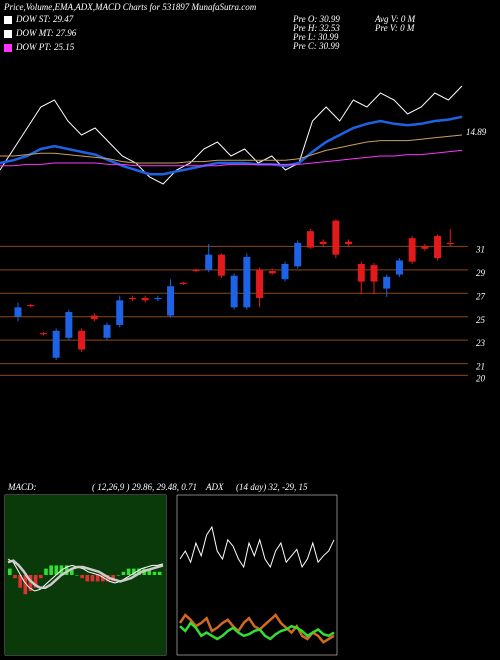 This screenshot has width=500, height=660. What do you see at coordinates (481, 378) in the screenshot?
I see `y-tick-label: 20` at bounding box center [481, 378].